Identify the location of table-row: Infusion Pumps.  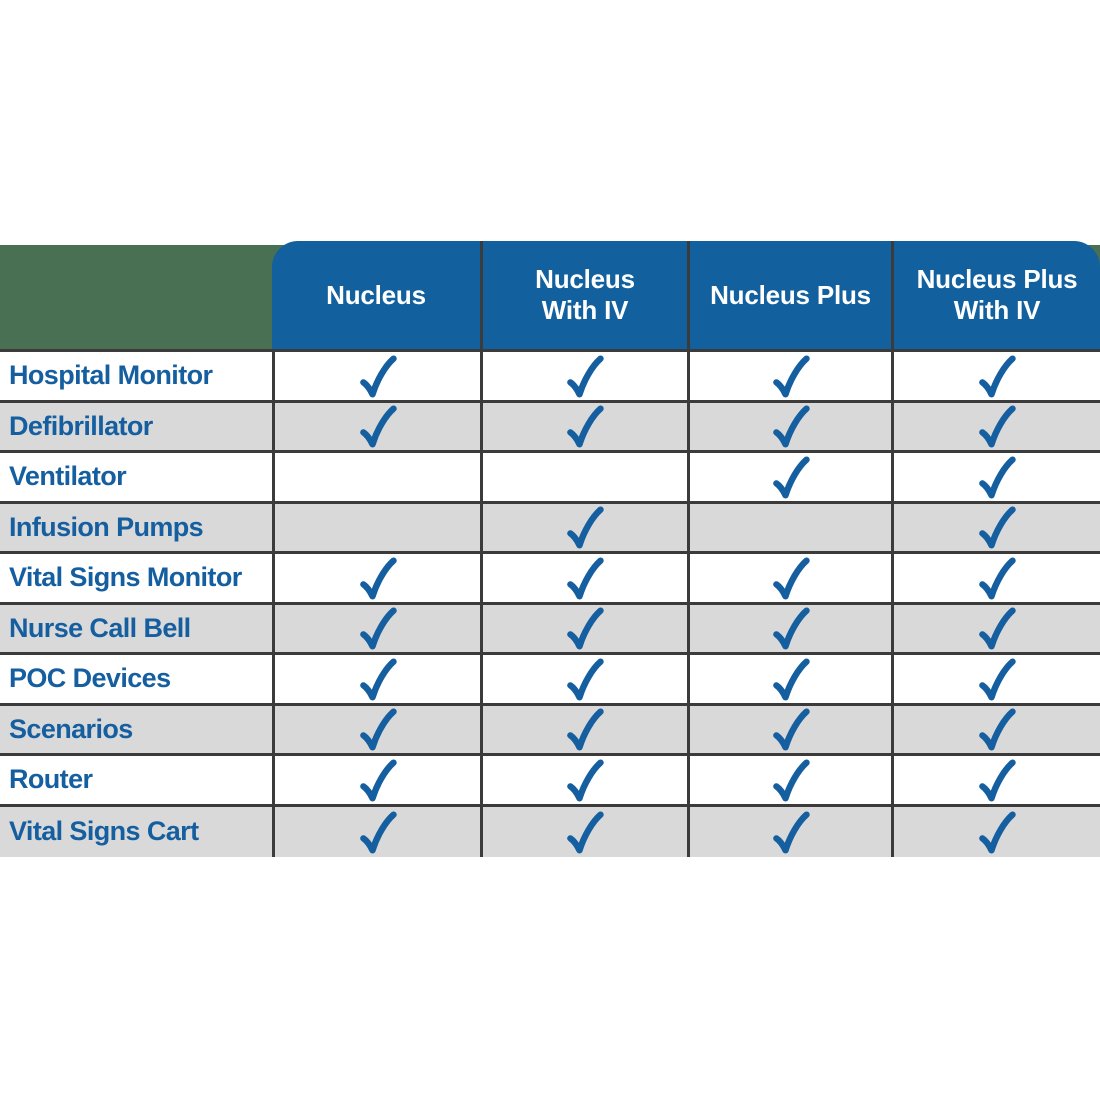
(550, 528).